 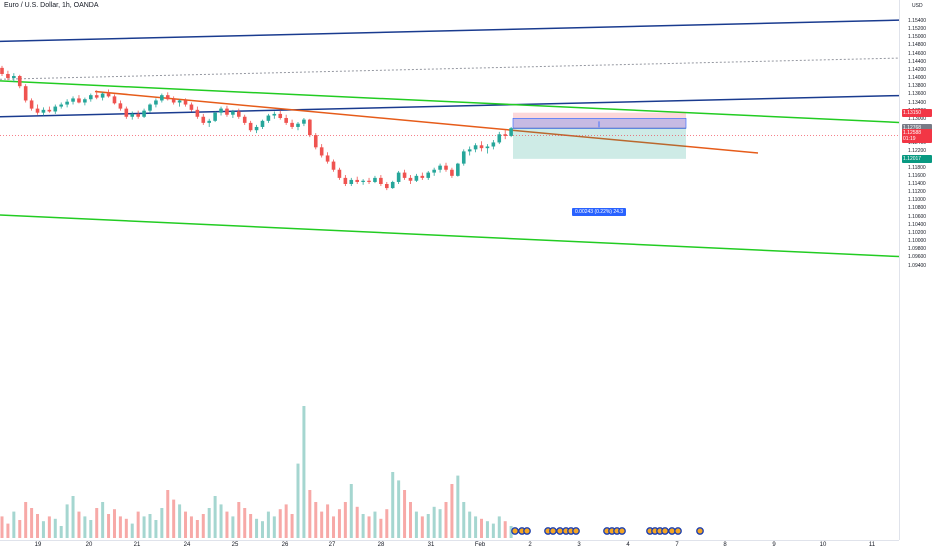 What do you see at coordinates (917, 61) in the screenshot?
I see `price-tick-label: 1.14400` at bounding box center [917, 61].